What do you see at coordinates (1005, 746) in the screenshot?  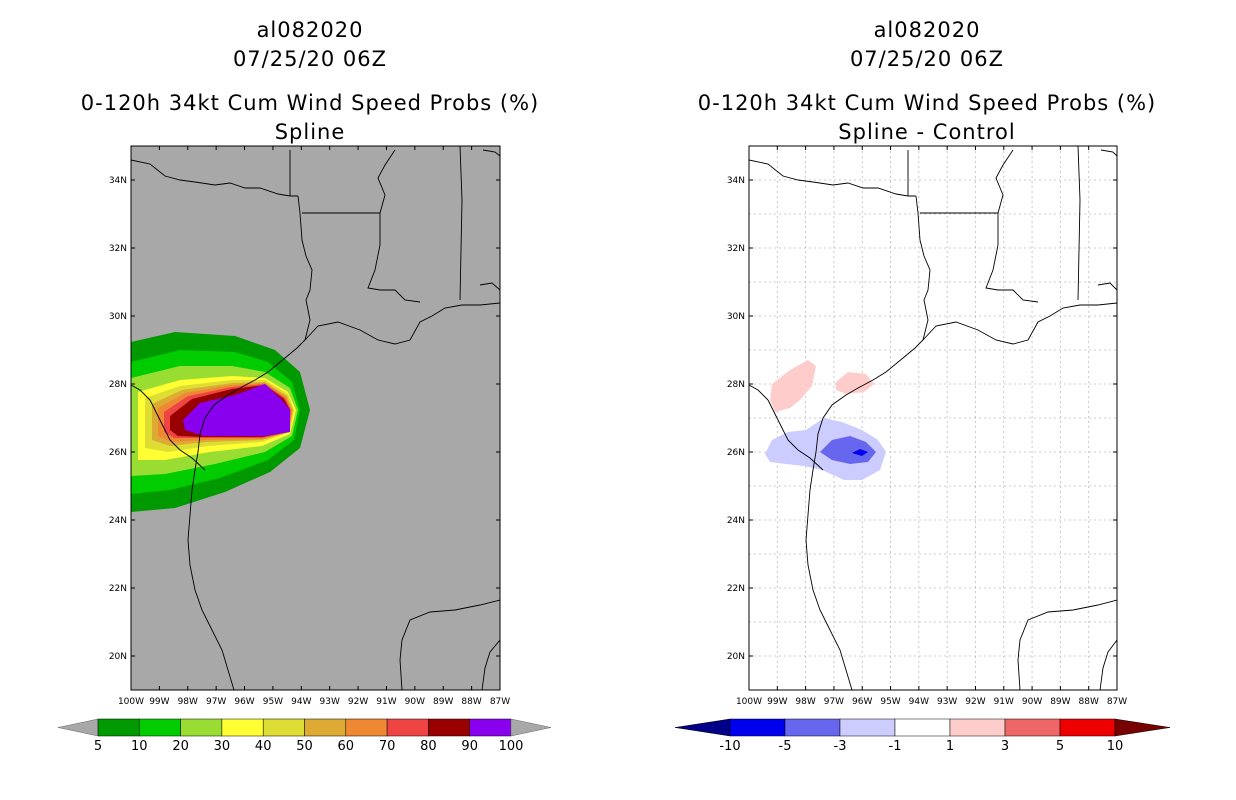 I see `right-colorbar-label: 3` at bounding box center [1005, 746].